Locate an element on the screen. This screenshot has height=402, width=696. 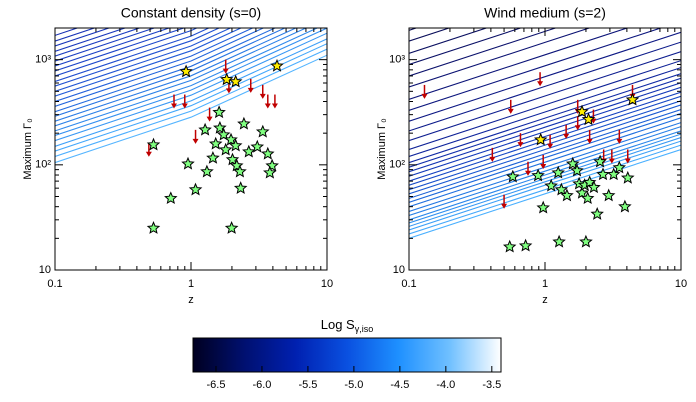
colorbar is located at coordinates (347, 355).